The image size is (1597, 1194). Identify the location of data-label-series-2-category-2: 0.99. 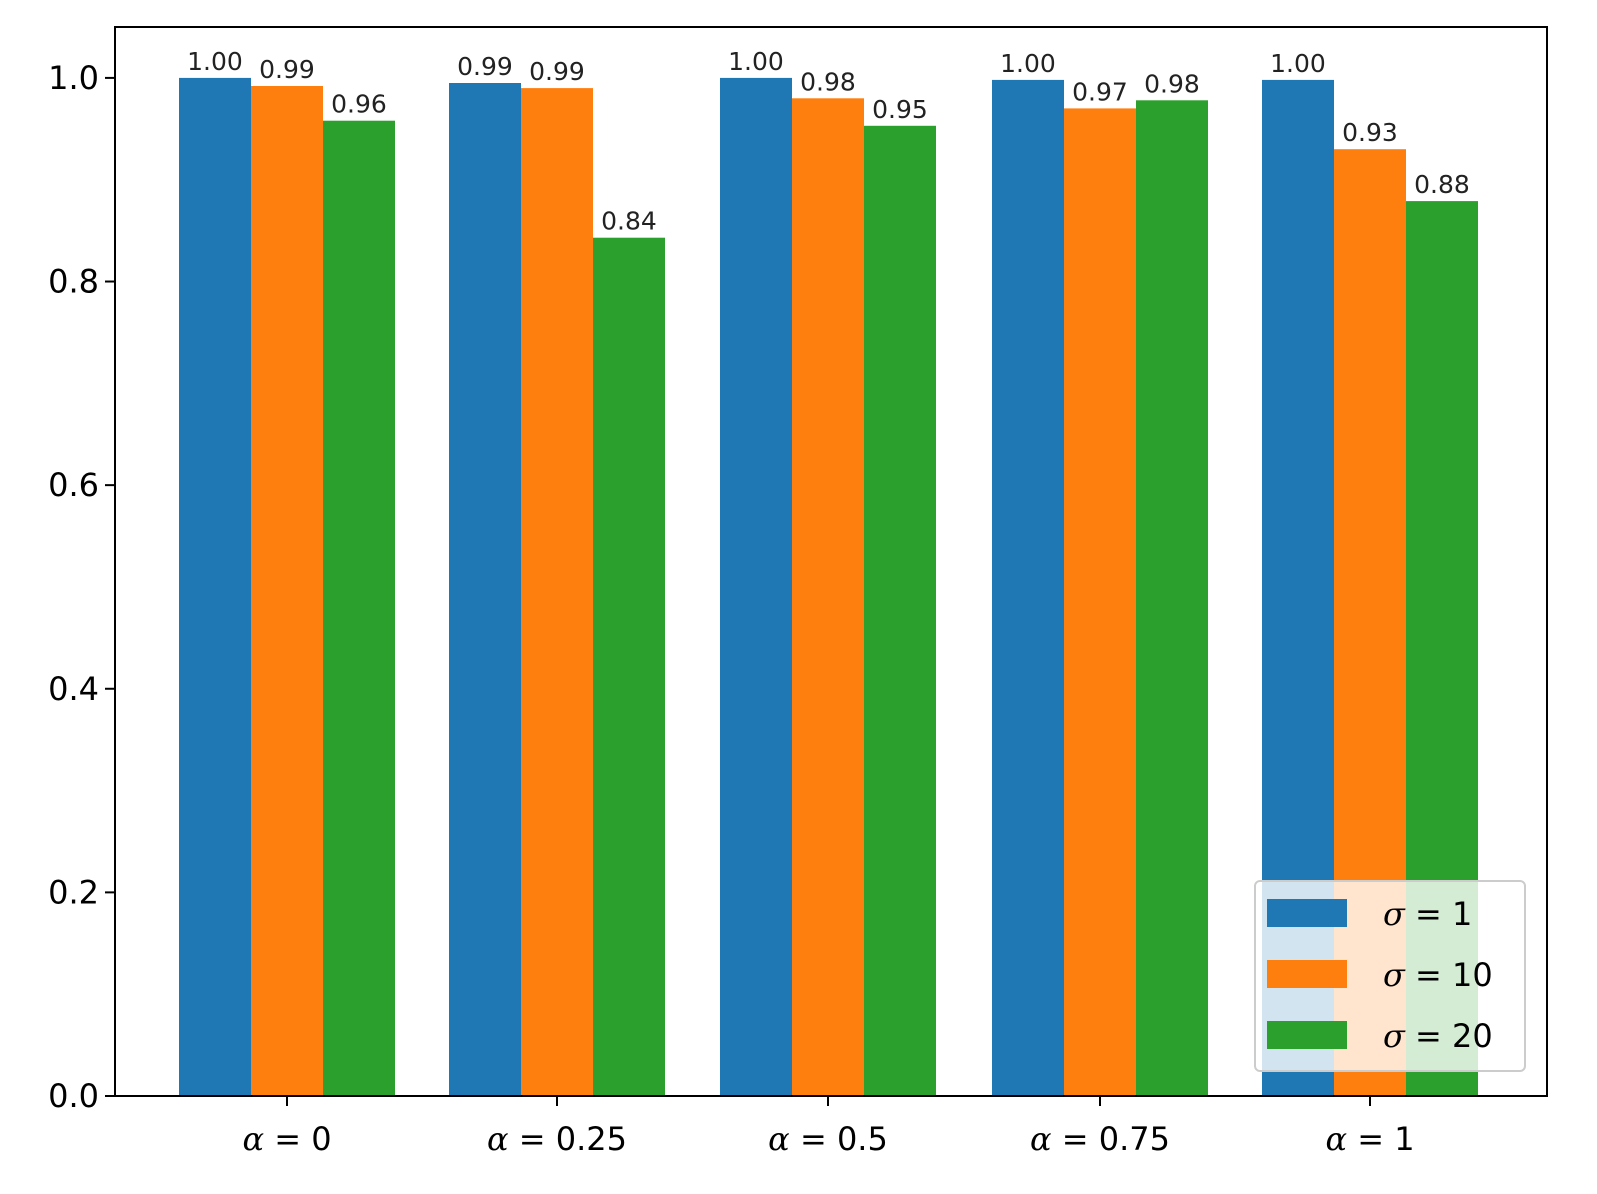
(557, 71).